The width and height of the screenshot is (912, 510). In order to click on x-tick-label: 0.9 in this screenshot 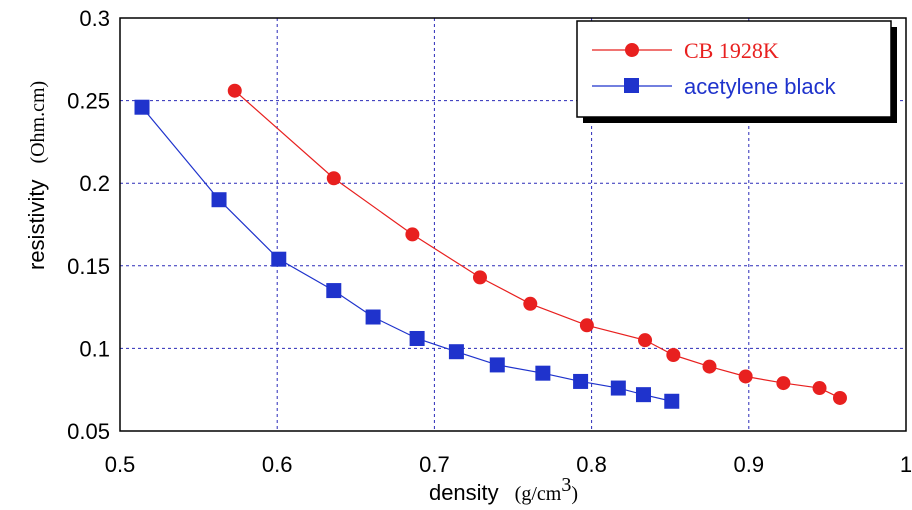, I will do `click(749, 464)`.